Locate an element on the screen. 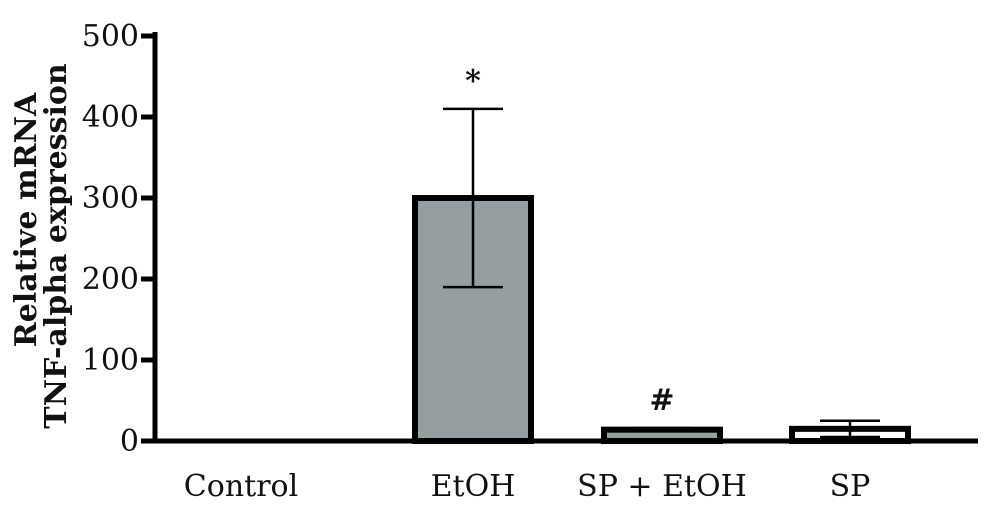 This screenshot has height=523, width=1000. y-tick-label: 300 is located at coordinates (110, 198).